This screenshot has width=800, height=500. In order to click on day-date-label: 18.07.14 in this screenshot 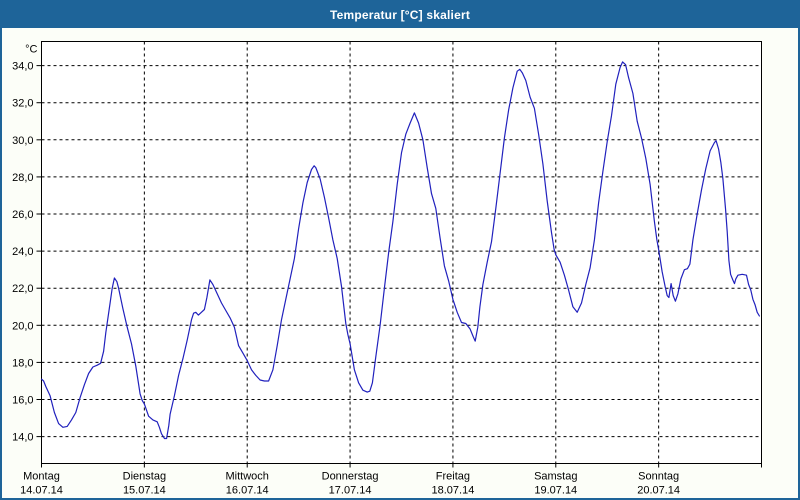, I will do `click(453, 491)`.